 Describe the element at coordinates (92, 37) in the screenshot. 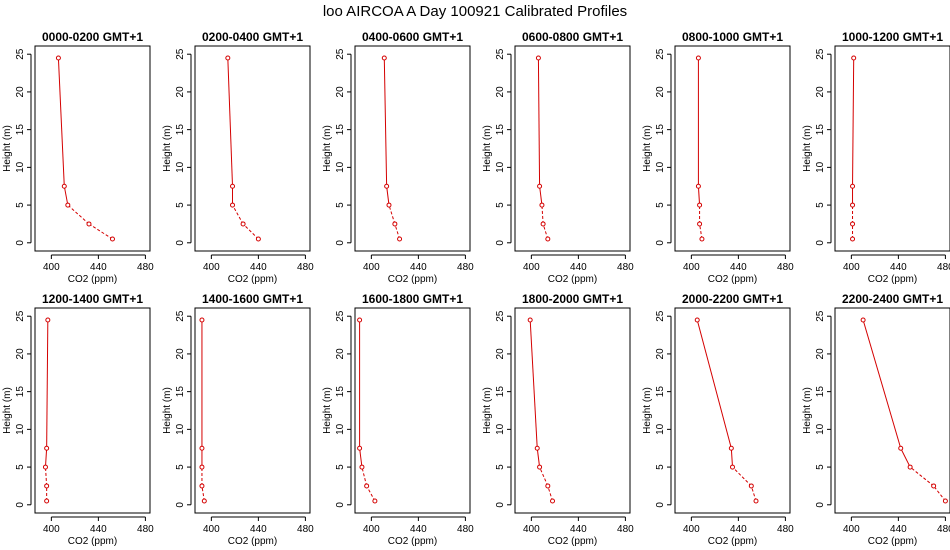

I see `panel-title: 0000-0200 GMT+1` at that location.